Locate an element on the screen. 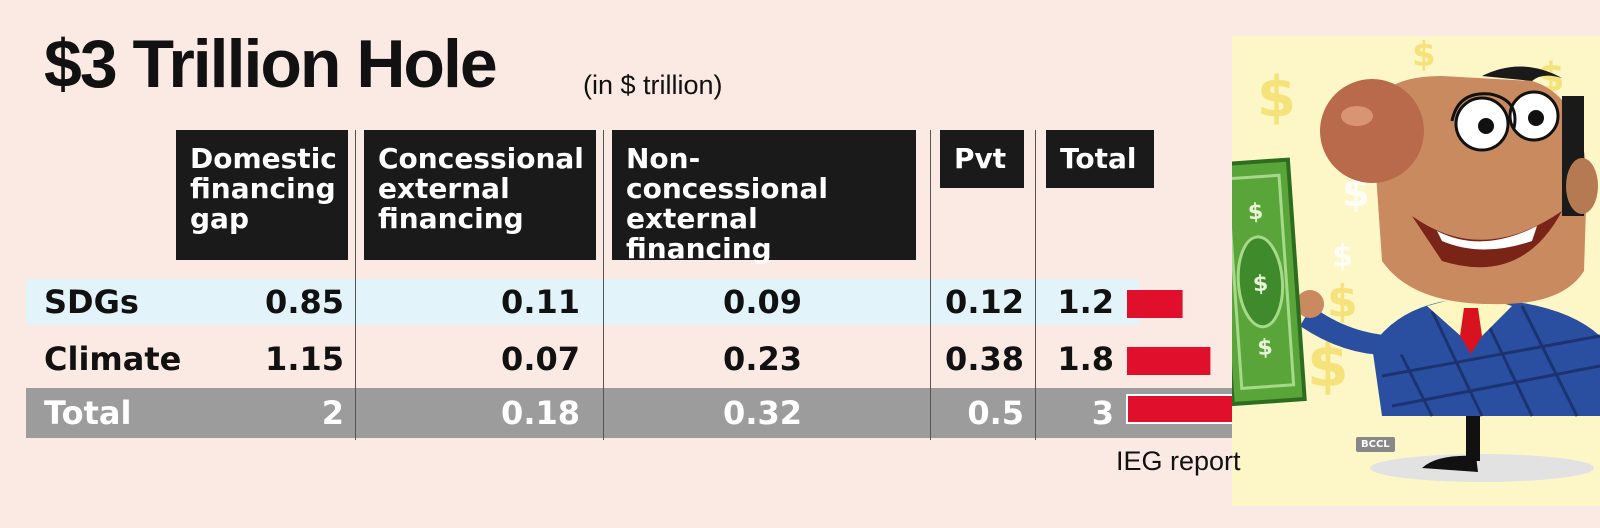  table-cell: 0.23 is located at coordinates (762, 359).